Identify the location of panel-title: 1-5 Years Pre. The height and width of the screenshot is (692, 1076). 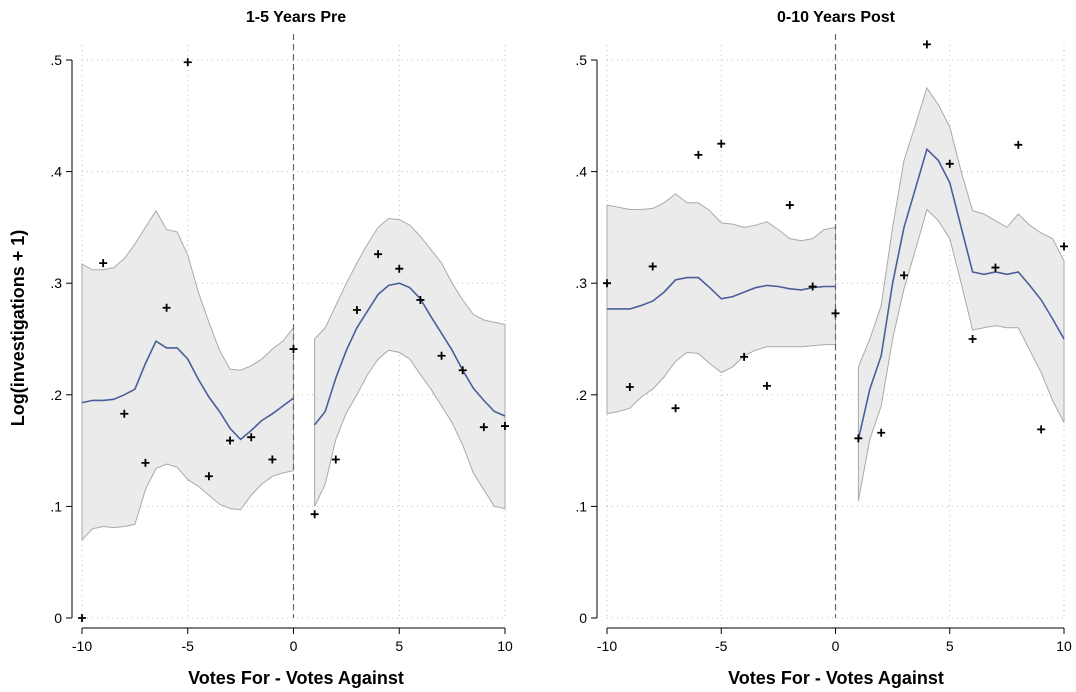
(296, 17).